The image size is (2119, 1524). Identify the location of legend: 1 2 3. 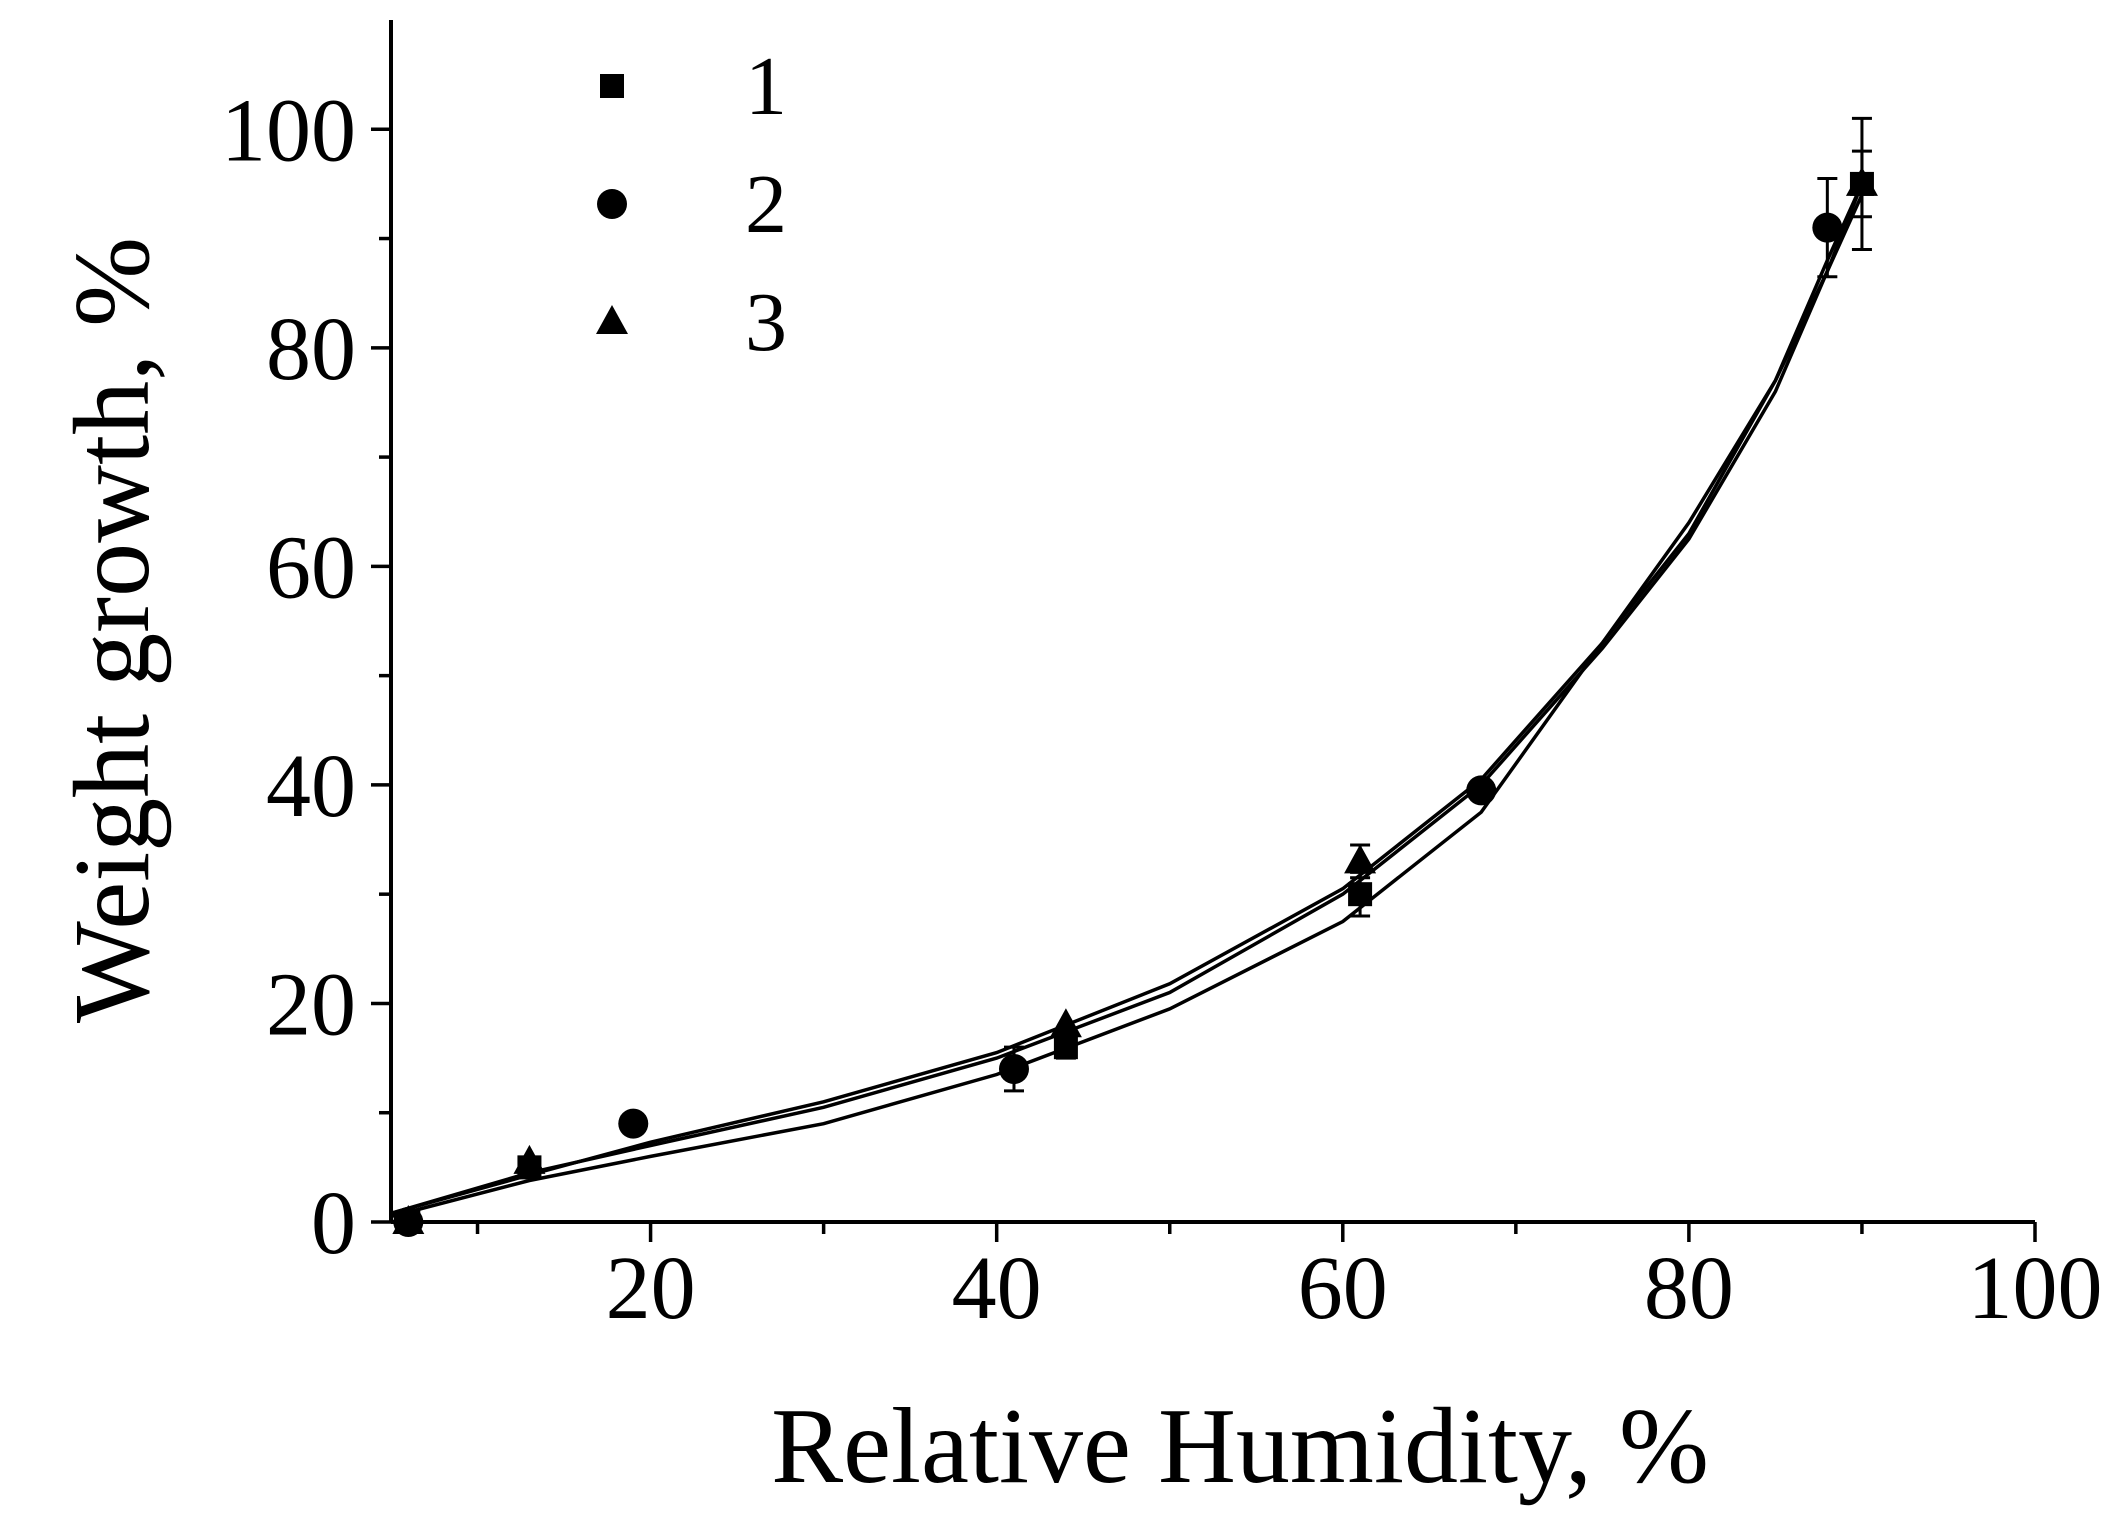
(691, 204).